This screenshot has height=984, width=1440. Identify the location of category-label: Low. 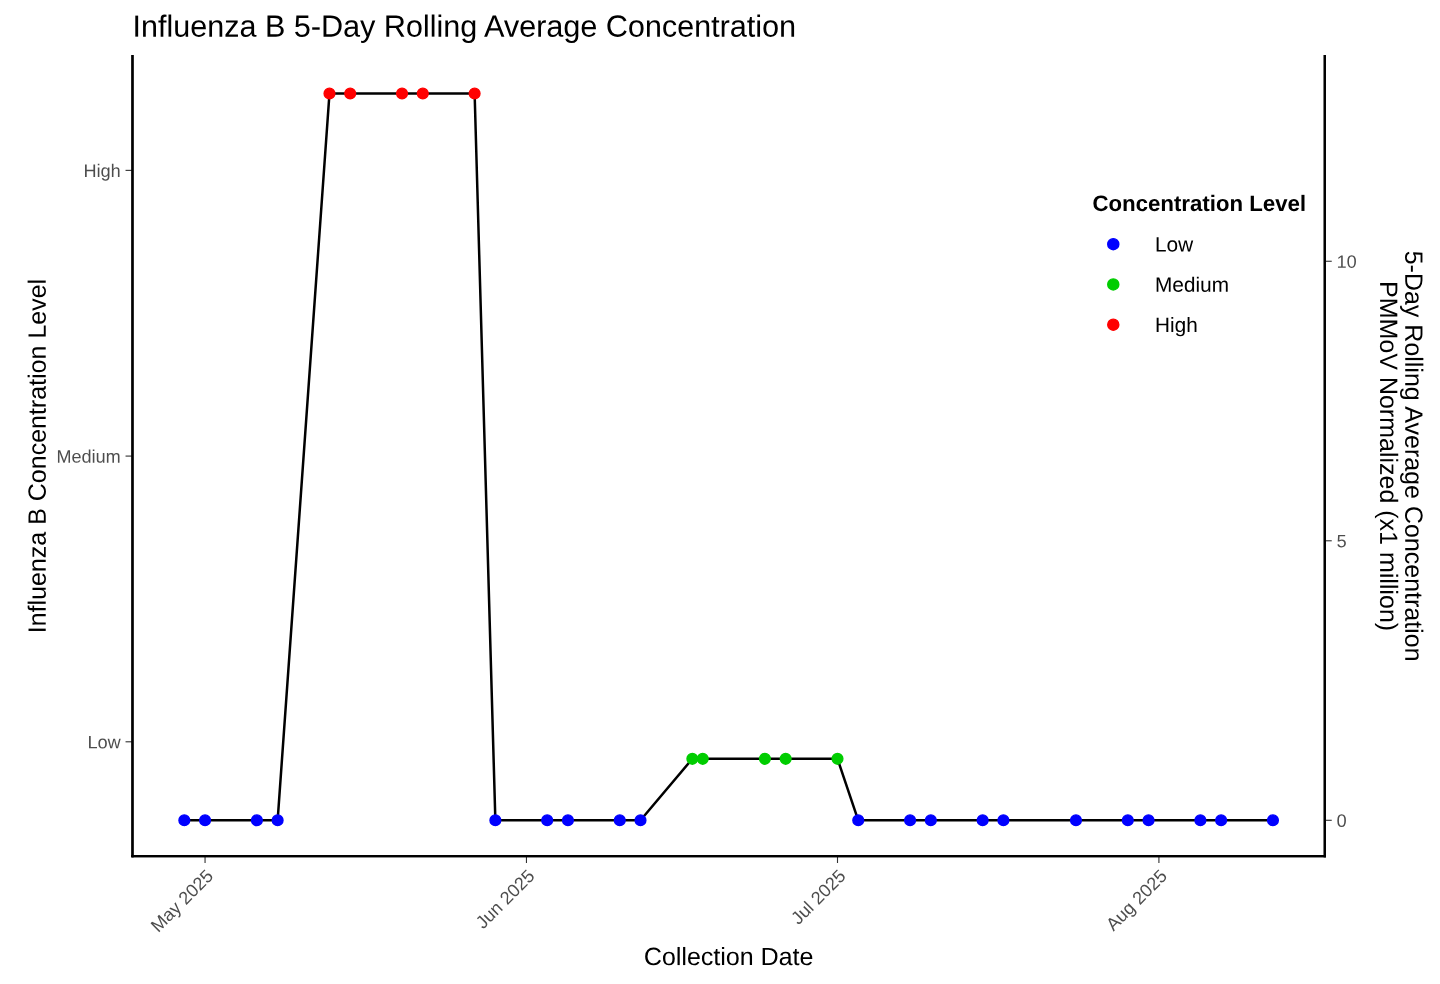
(105, 742).